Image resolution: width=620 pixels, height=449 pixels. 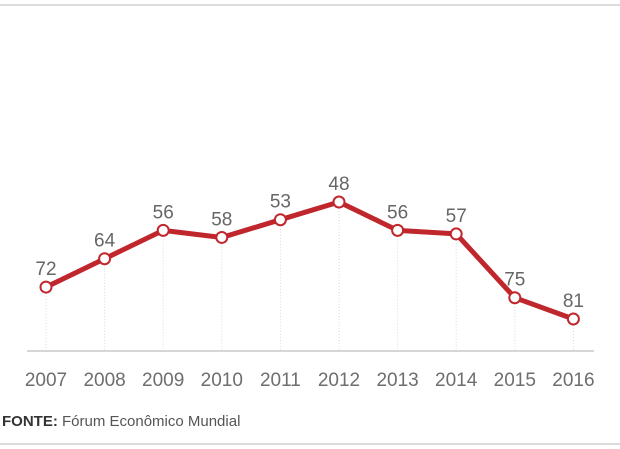 I want to click on data-point-2015, so click(x=515, y=298).